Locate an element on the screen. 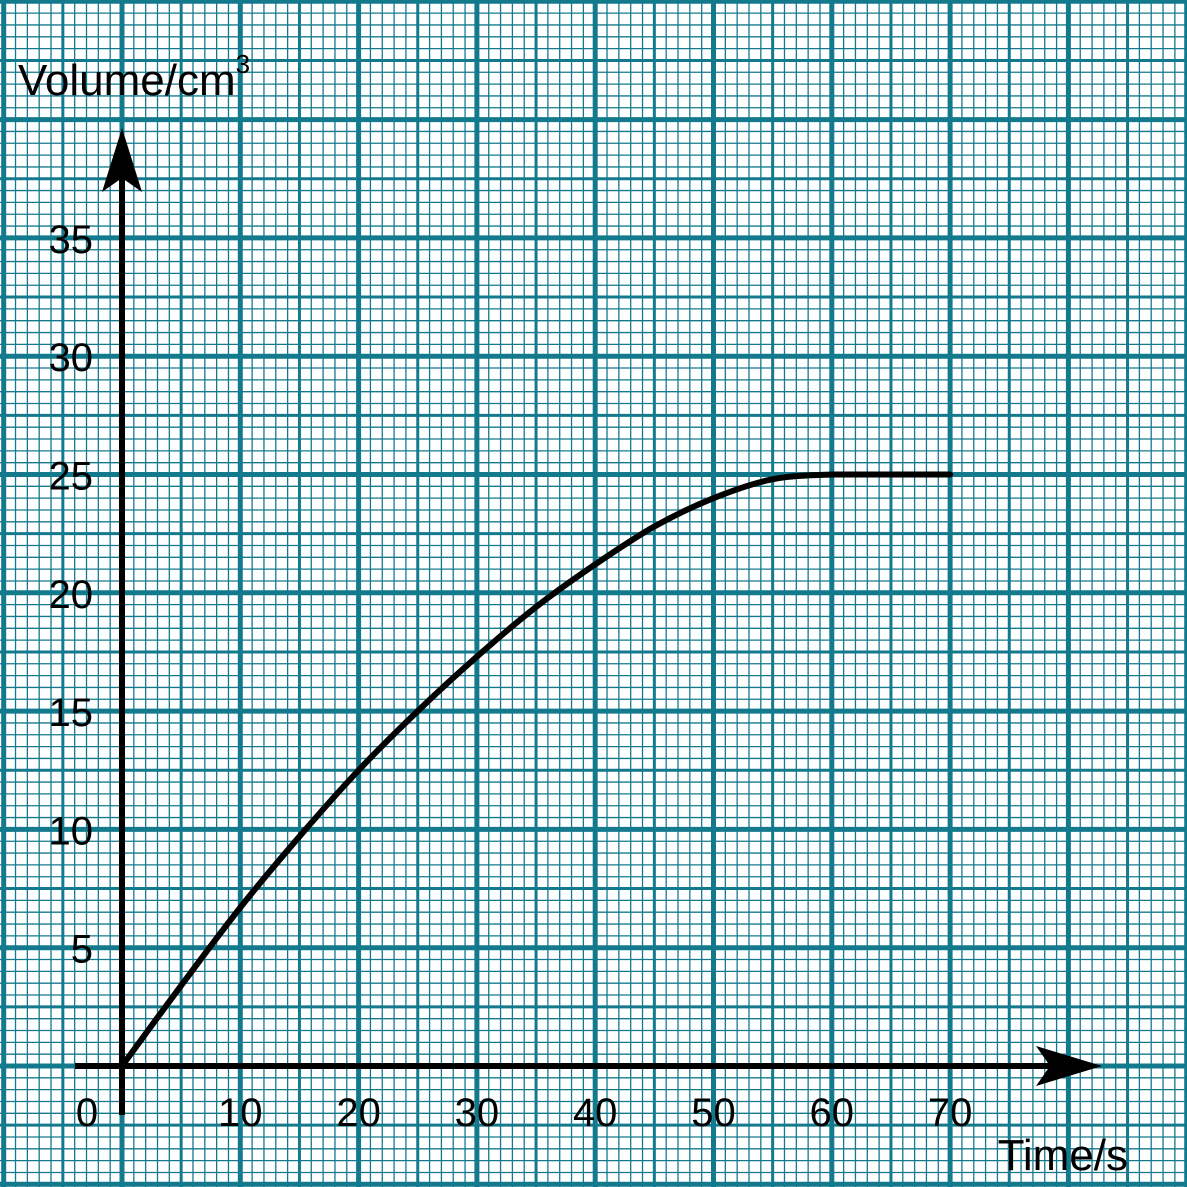 This screenshot has width=1187, height=1187. x-axis-arrow-icon is located at coordinates (1069, 1066).